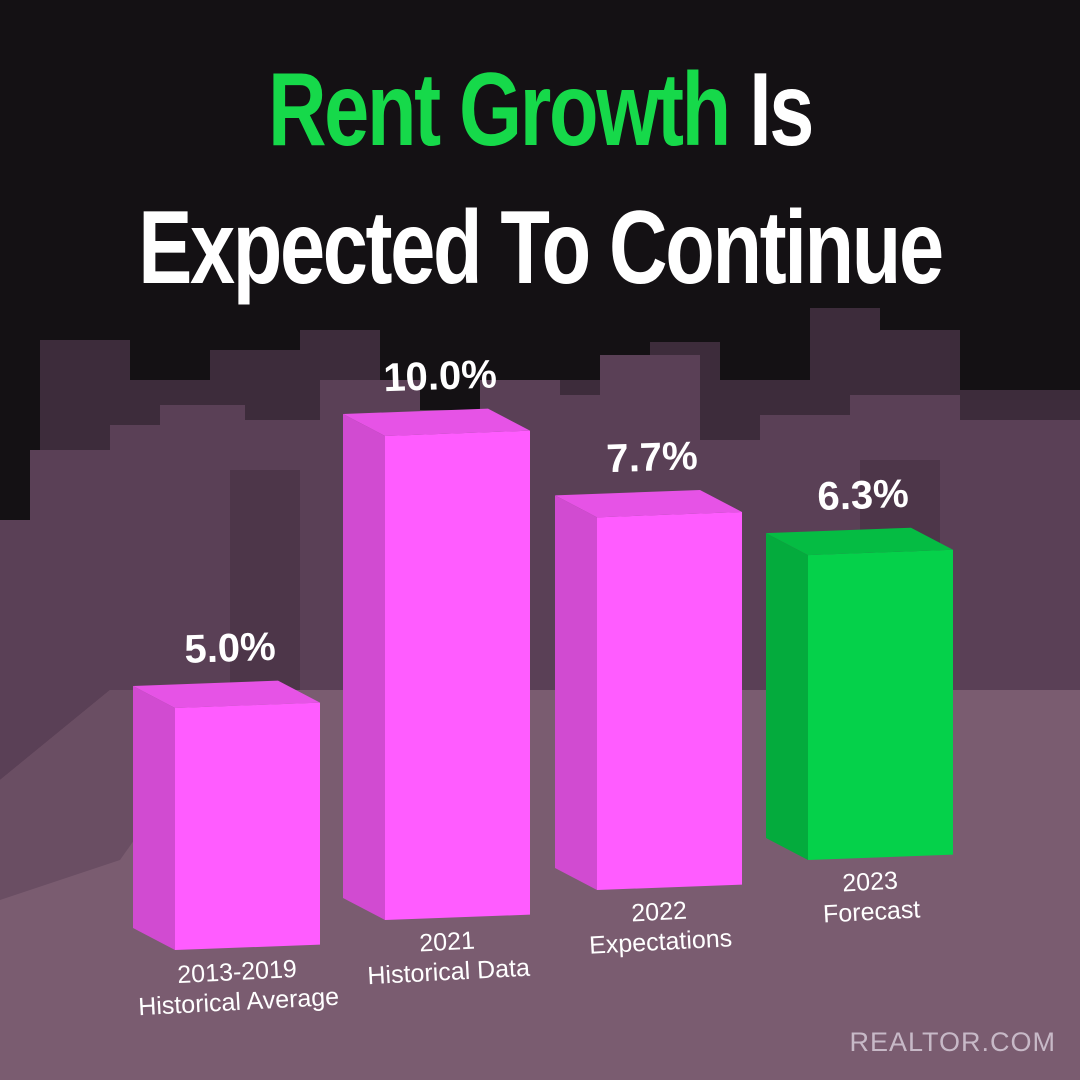 Image resolution: width=1080 pixels, height=1080 pixels. What do you see at coordinates (870, 882) in the screenshot?
I see `category-label-line: 2023` at bounding box center [870, 882].